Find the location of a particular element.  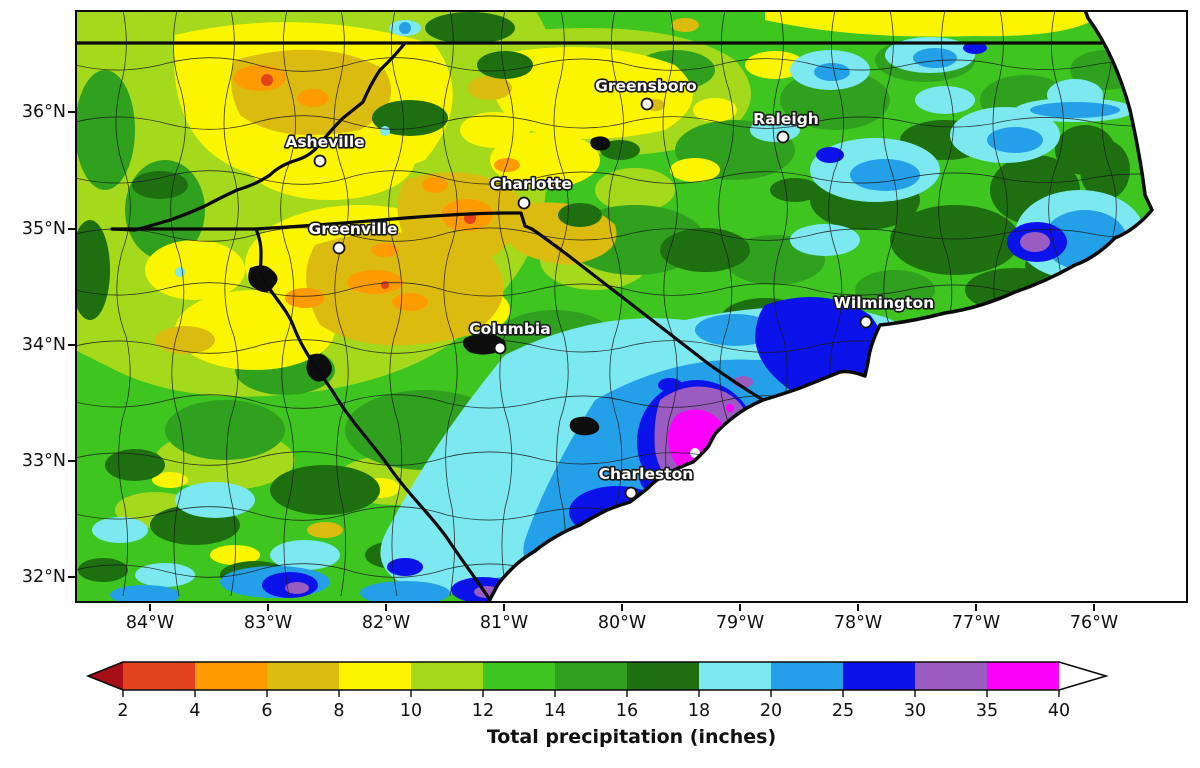

city-marker-greenville: Greenville is located at coordinates (353, 236).